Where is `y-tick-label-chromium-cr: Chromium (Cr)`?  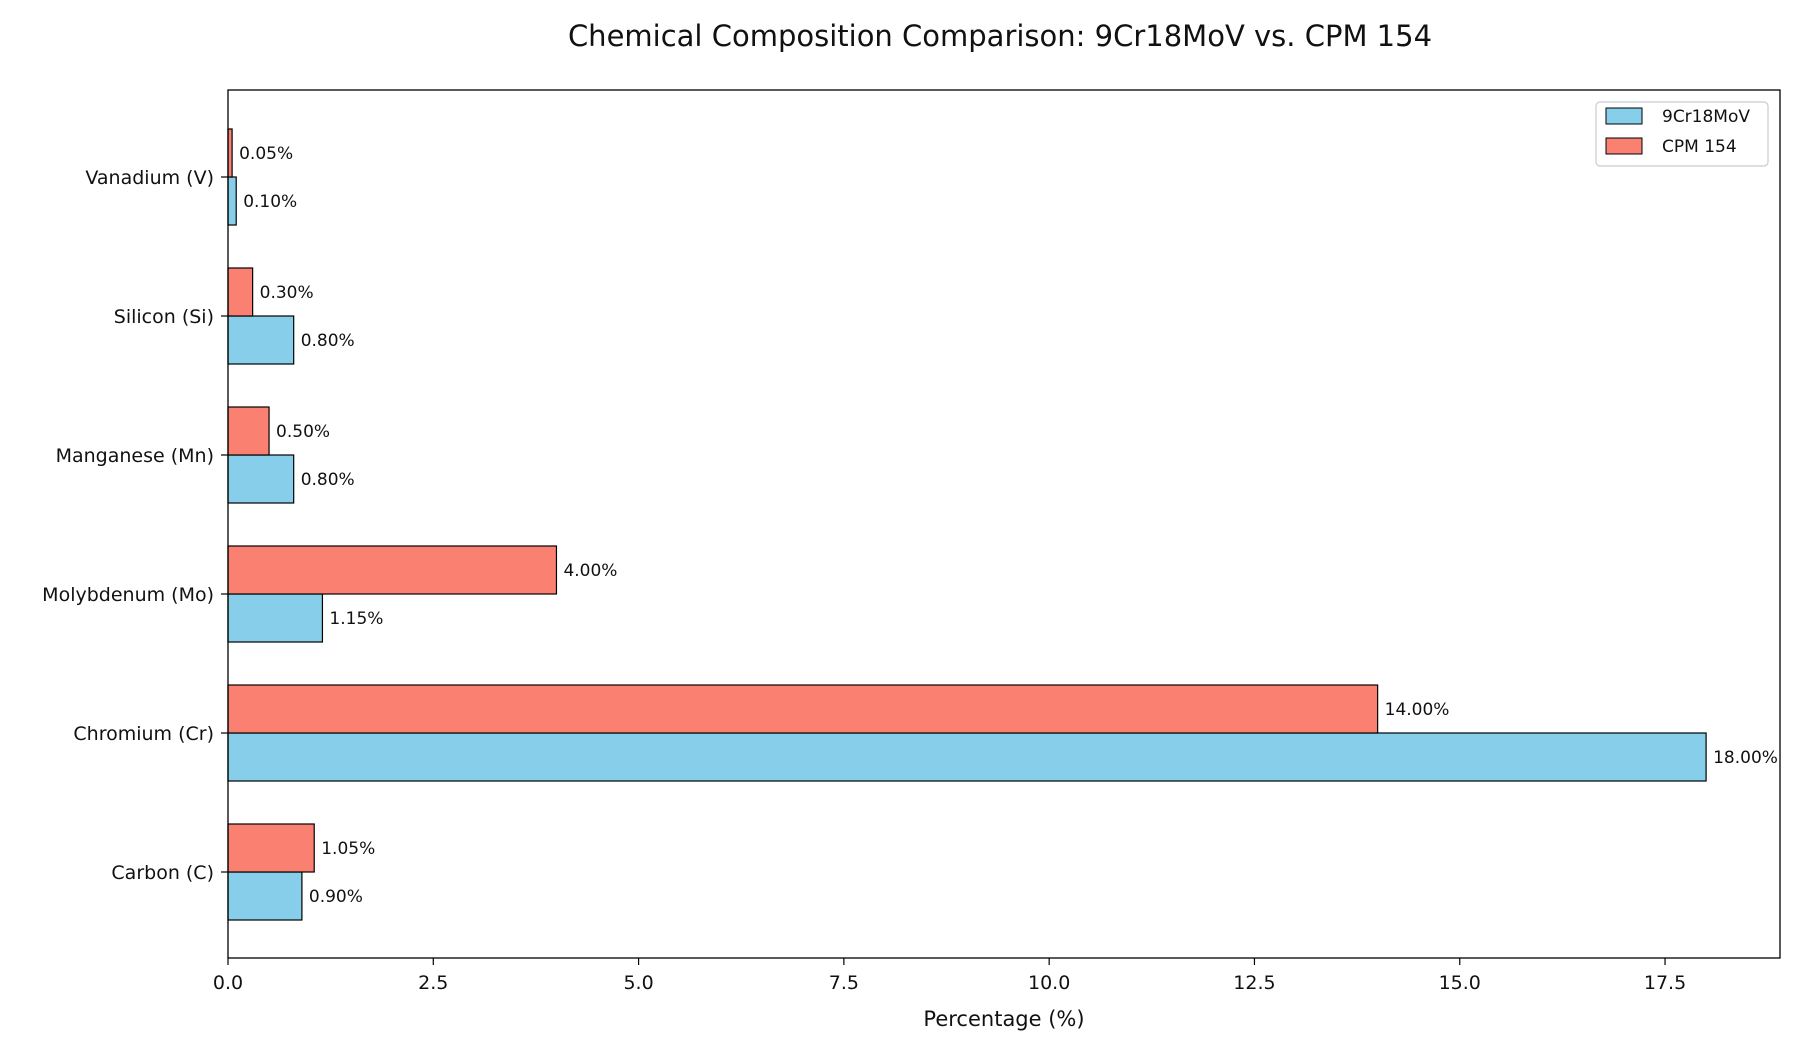
y-tick-label-chromium-cr: Chromium (Cr) is located at coordinates (143, 734).